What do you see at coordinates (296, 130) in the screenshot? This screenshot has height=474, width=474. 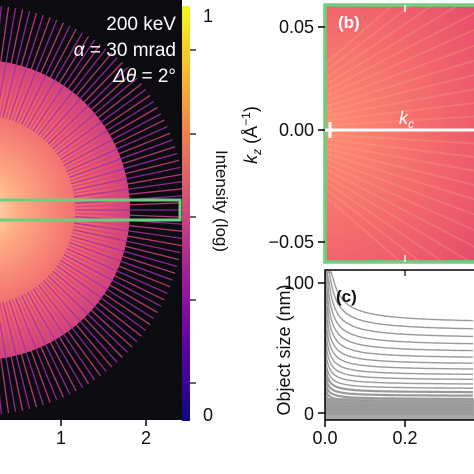 I see `panel-b-y-tick-label-2: 0.00` at bounding box center [296, 130].